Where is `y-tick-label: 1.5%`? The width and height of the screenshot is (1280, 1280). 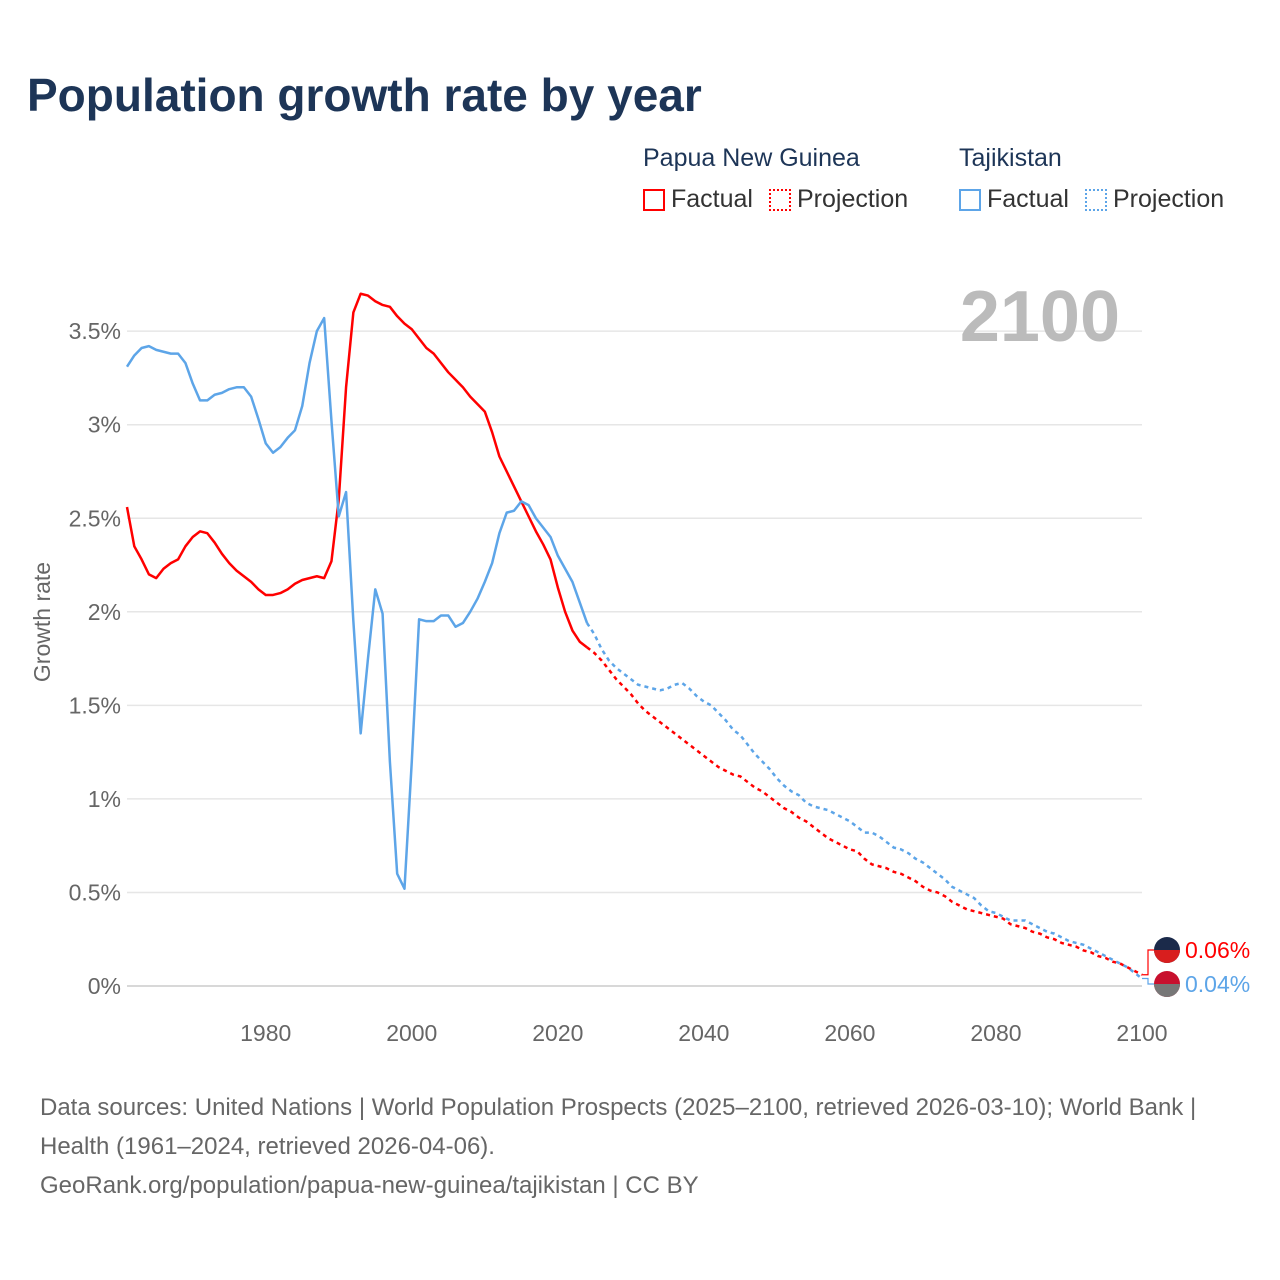
y-tick-label: 1.5% is located at coordinates (95, 705).